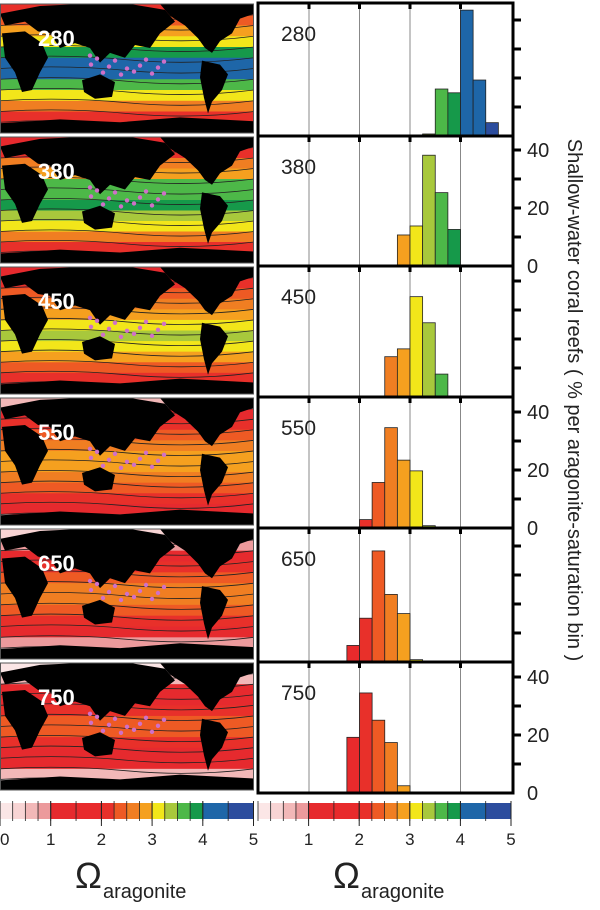  I want to click on omega-symbol: Ω, so click(88, 875).